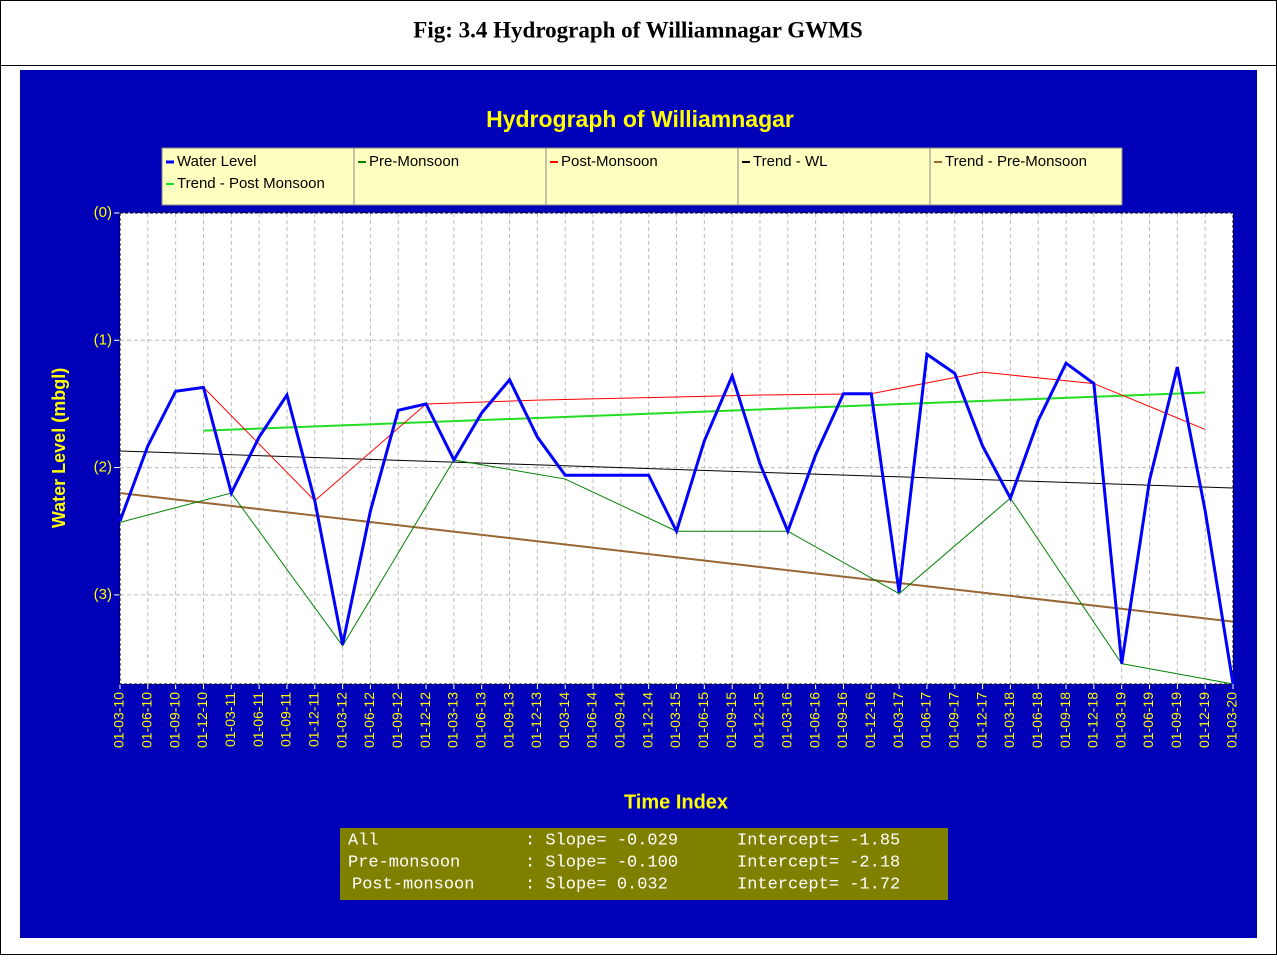  Describe the element at coordinates (508, 720) in the screenshot. I see `x-tick-label: 01-09-13` at that location.